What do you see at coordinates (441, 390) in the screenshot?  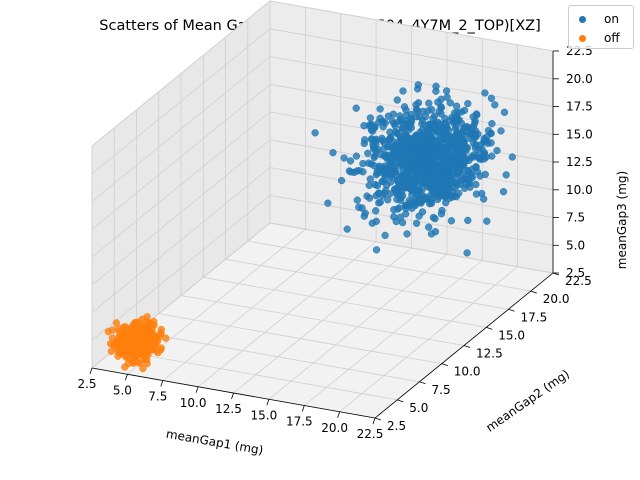 I see `y-tick-label: 7.5` at bounding box center [441, 390].